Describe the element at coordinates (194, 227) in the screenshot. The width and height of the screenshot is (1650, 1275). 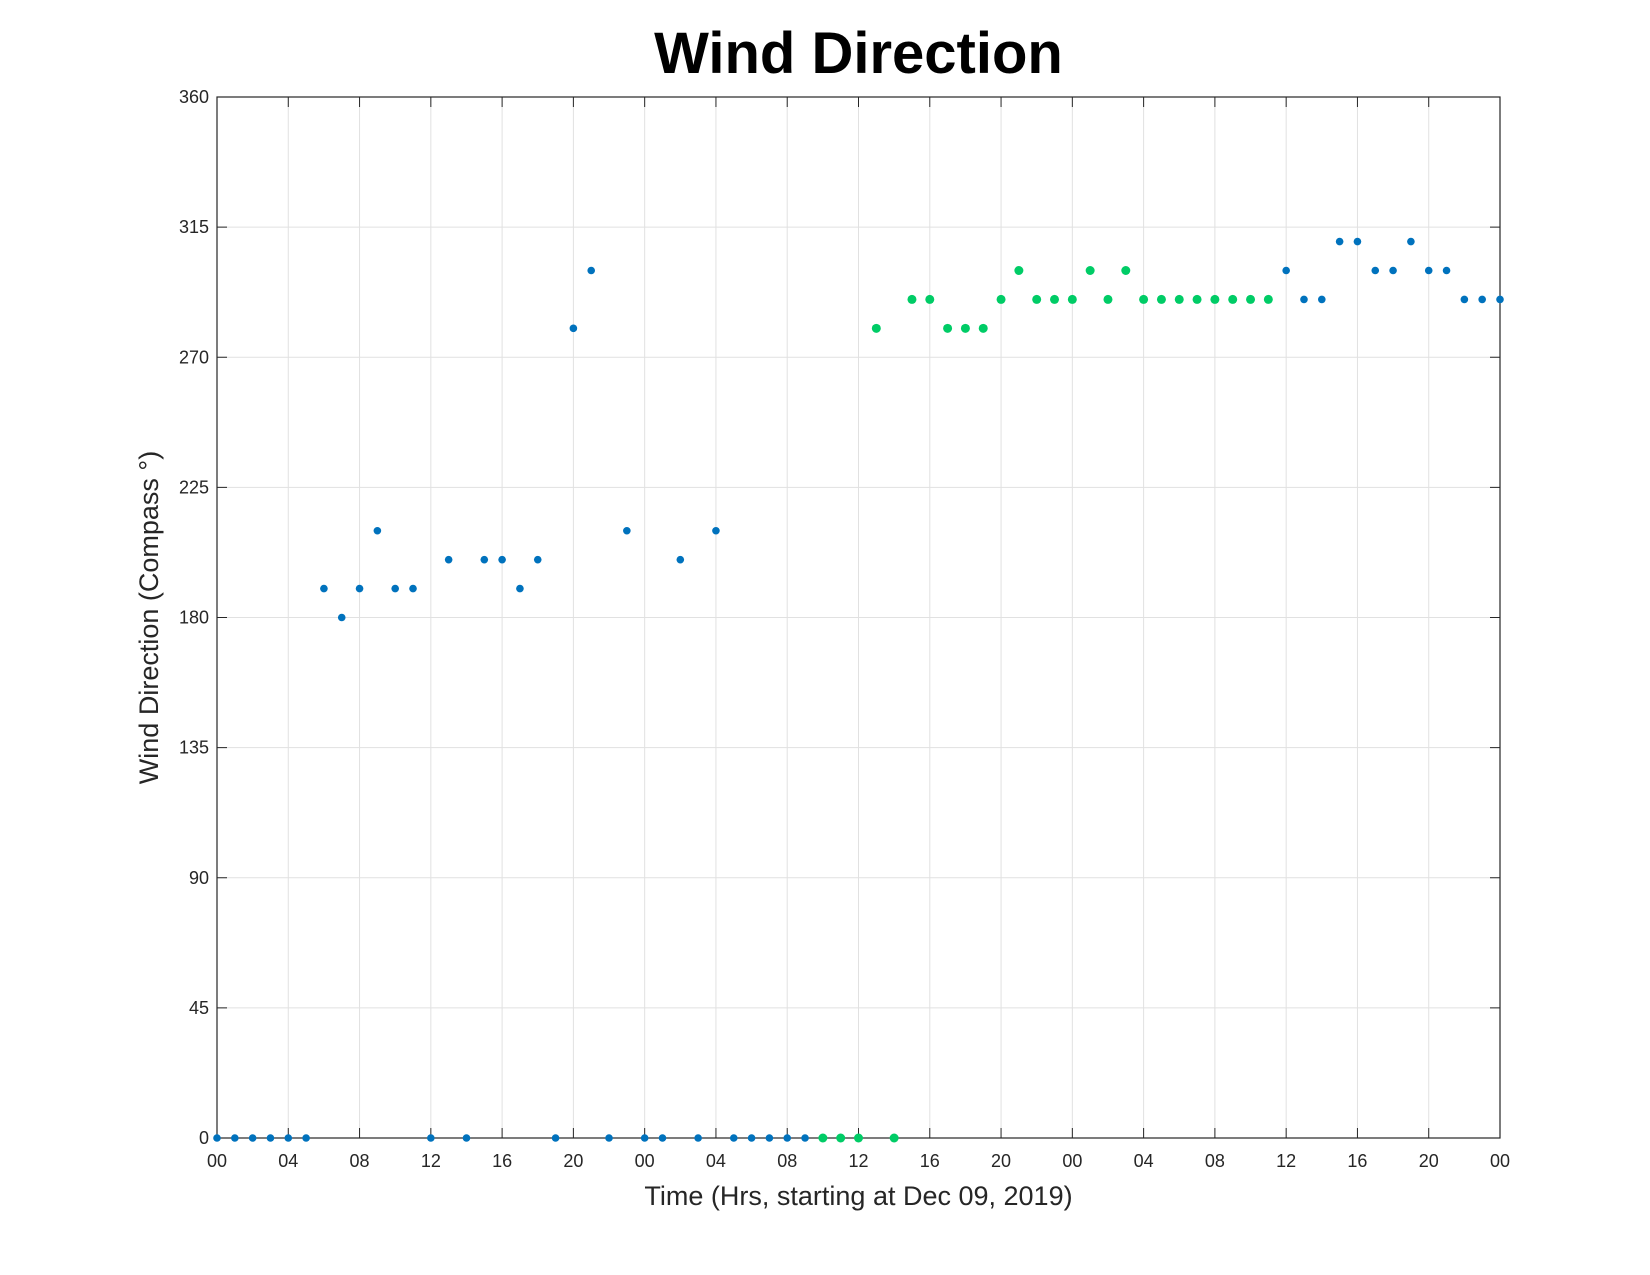
I see `y-tick-label: 315` at that location.